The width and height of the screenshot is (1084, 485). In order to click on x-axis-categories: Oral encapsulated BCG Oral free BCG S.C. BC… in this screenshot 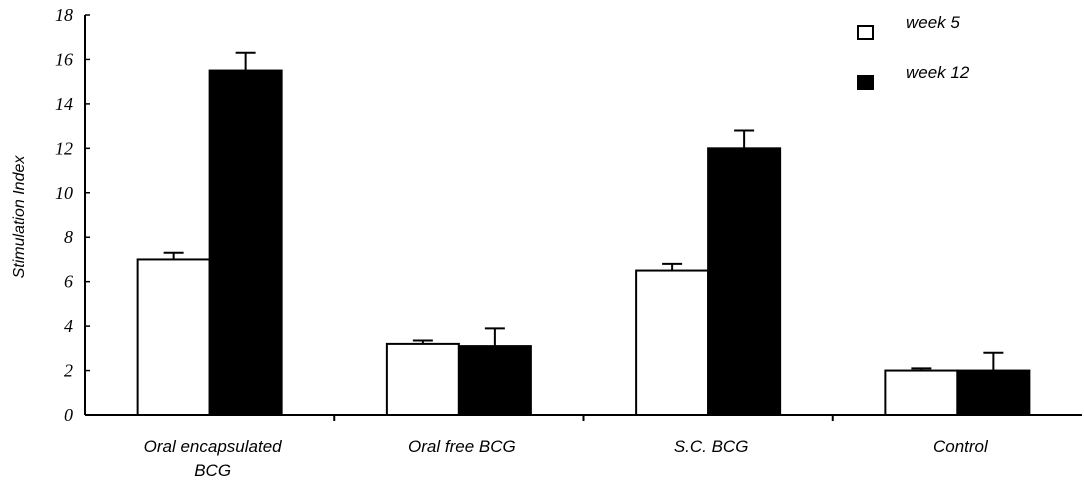, I will do `click(566, 458)`.